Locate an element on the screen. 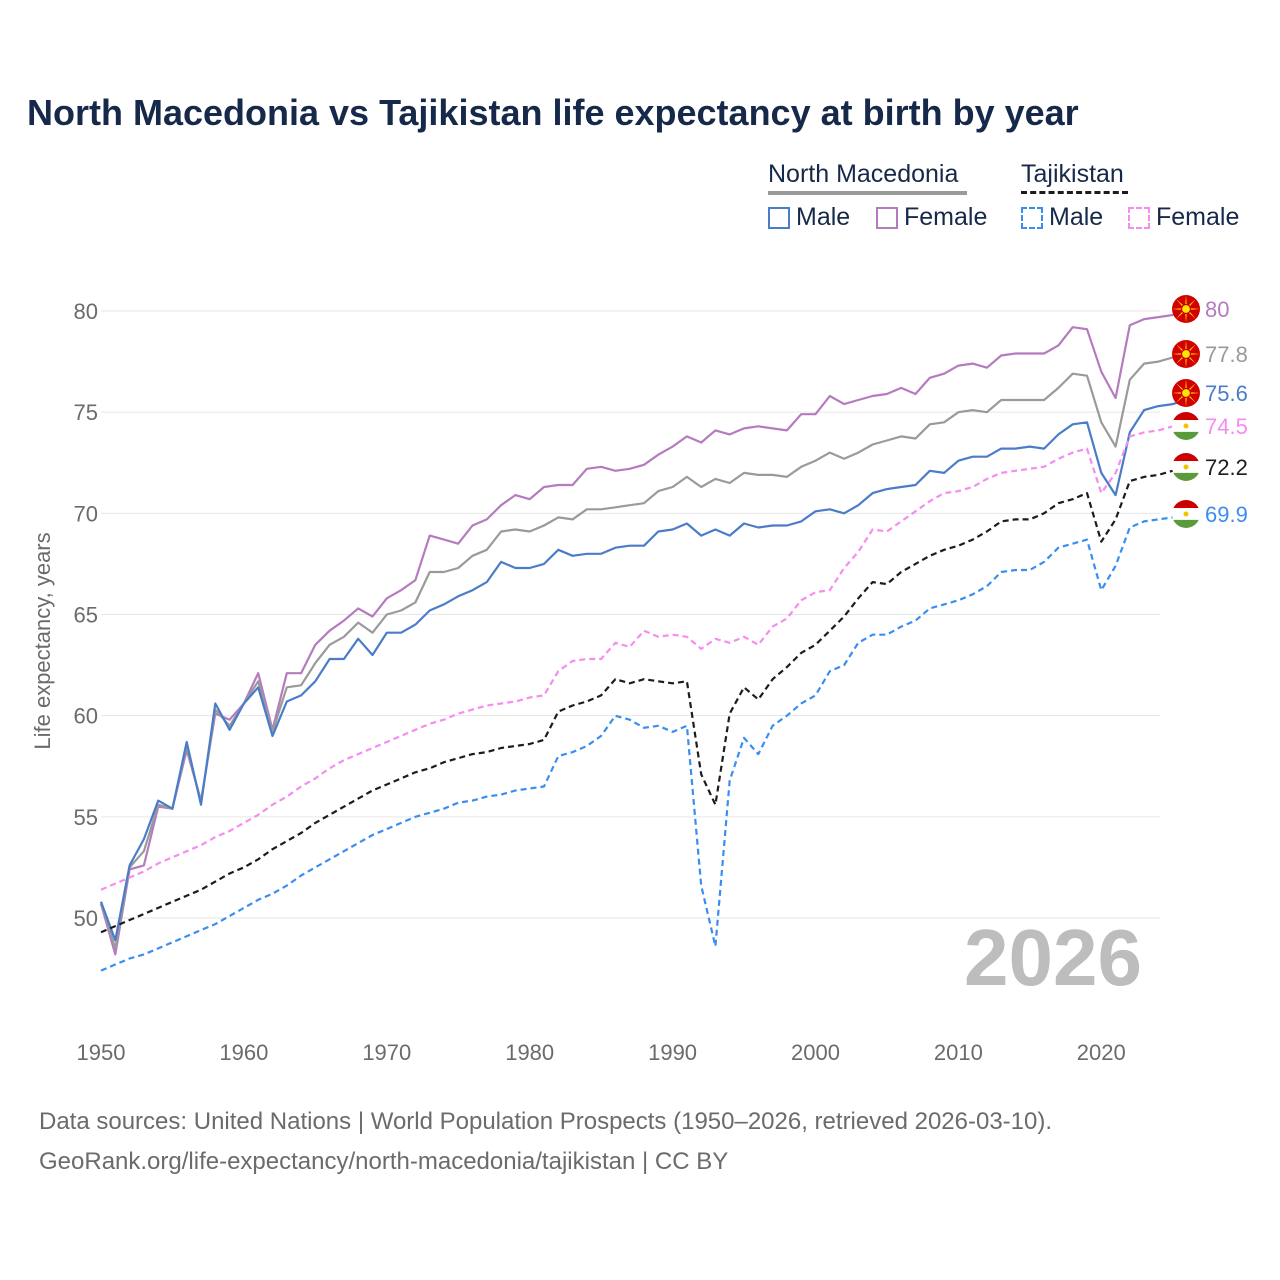  legend-item-tj-male: Male is located at coordinates (1062, 217).